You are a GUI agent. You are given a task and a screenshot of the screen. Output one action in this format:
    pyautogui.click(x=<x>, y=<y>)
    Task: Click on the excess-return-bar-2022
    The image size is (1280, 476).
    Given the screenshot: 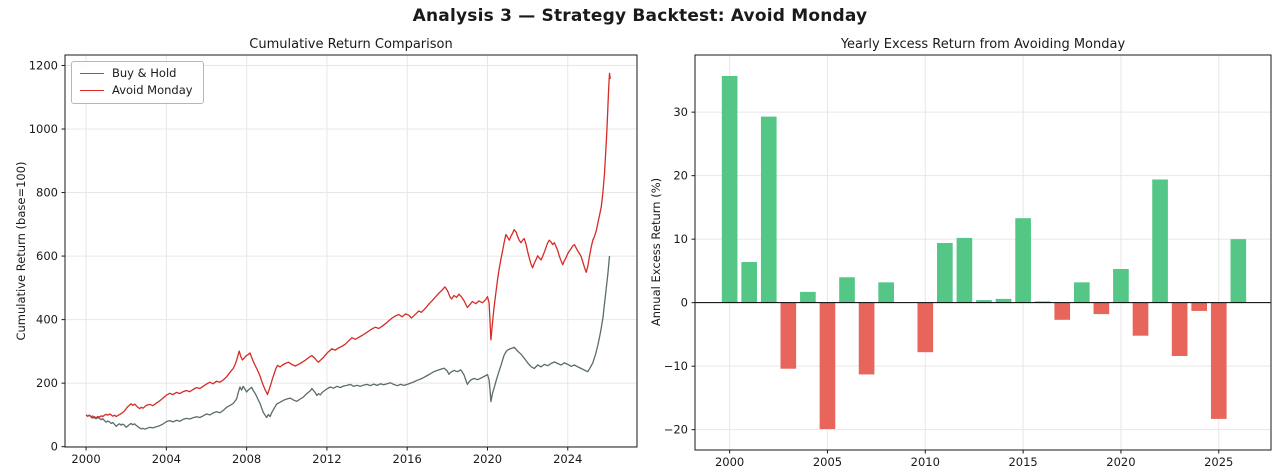 What is the action you would take?
    pyautogui.click(x=1160, y=241)
    